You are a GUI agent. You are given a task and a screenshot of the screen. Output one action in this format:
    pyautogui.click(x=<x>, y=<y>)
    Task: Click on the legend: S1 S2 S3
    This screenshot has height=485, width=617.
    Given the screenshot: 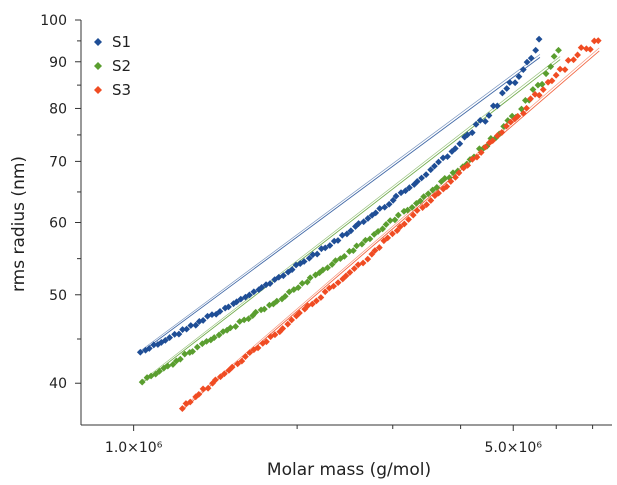 What is the action you would take?
    pyautogui.click(x=112, y=66)
    